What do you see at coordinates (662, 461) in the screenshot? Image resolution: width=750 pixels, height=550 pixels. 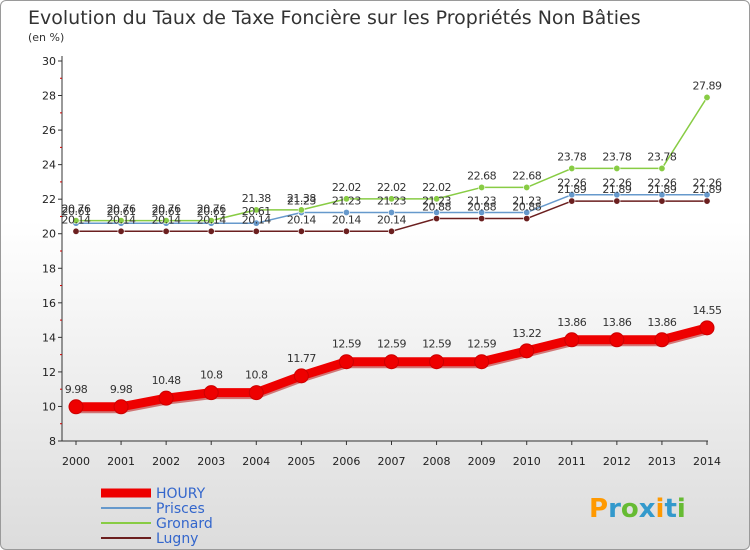 I see `x-tick-label: 2013` at bounding box center [662, 461].